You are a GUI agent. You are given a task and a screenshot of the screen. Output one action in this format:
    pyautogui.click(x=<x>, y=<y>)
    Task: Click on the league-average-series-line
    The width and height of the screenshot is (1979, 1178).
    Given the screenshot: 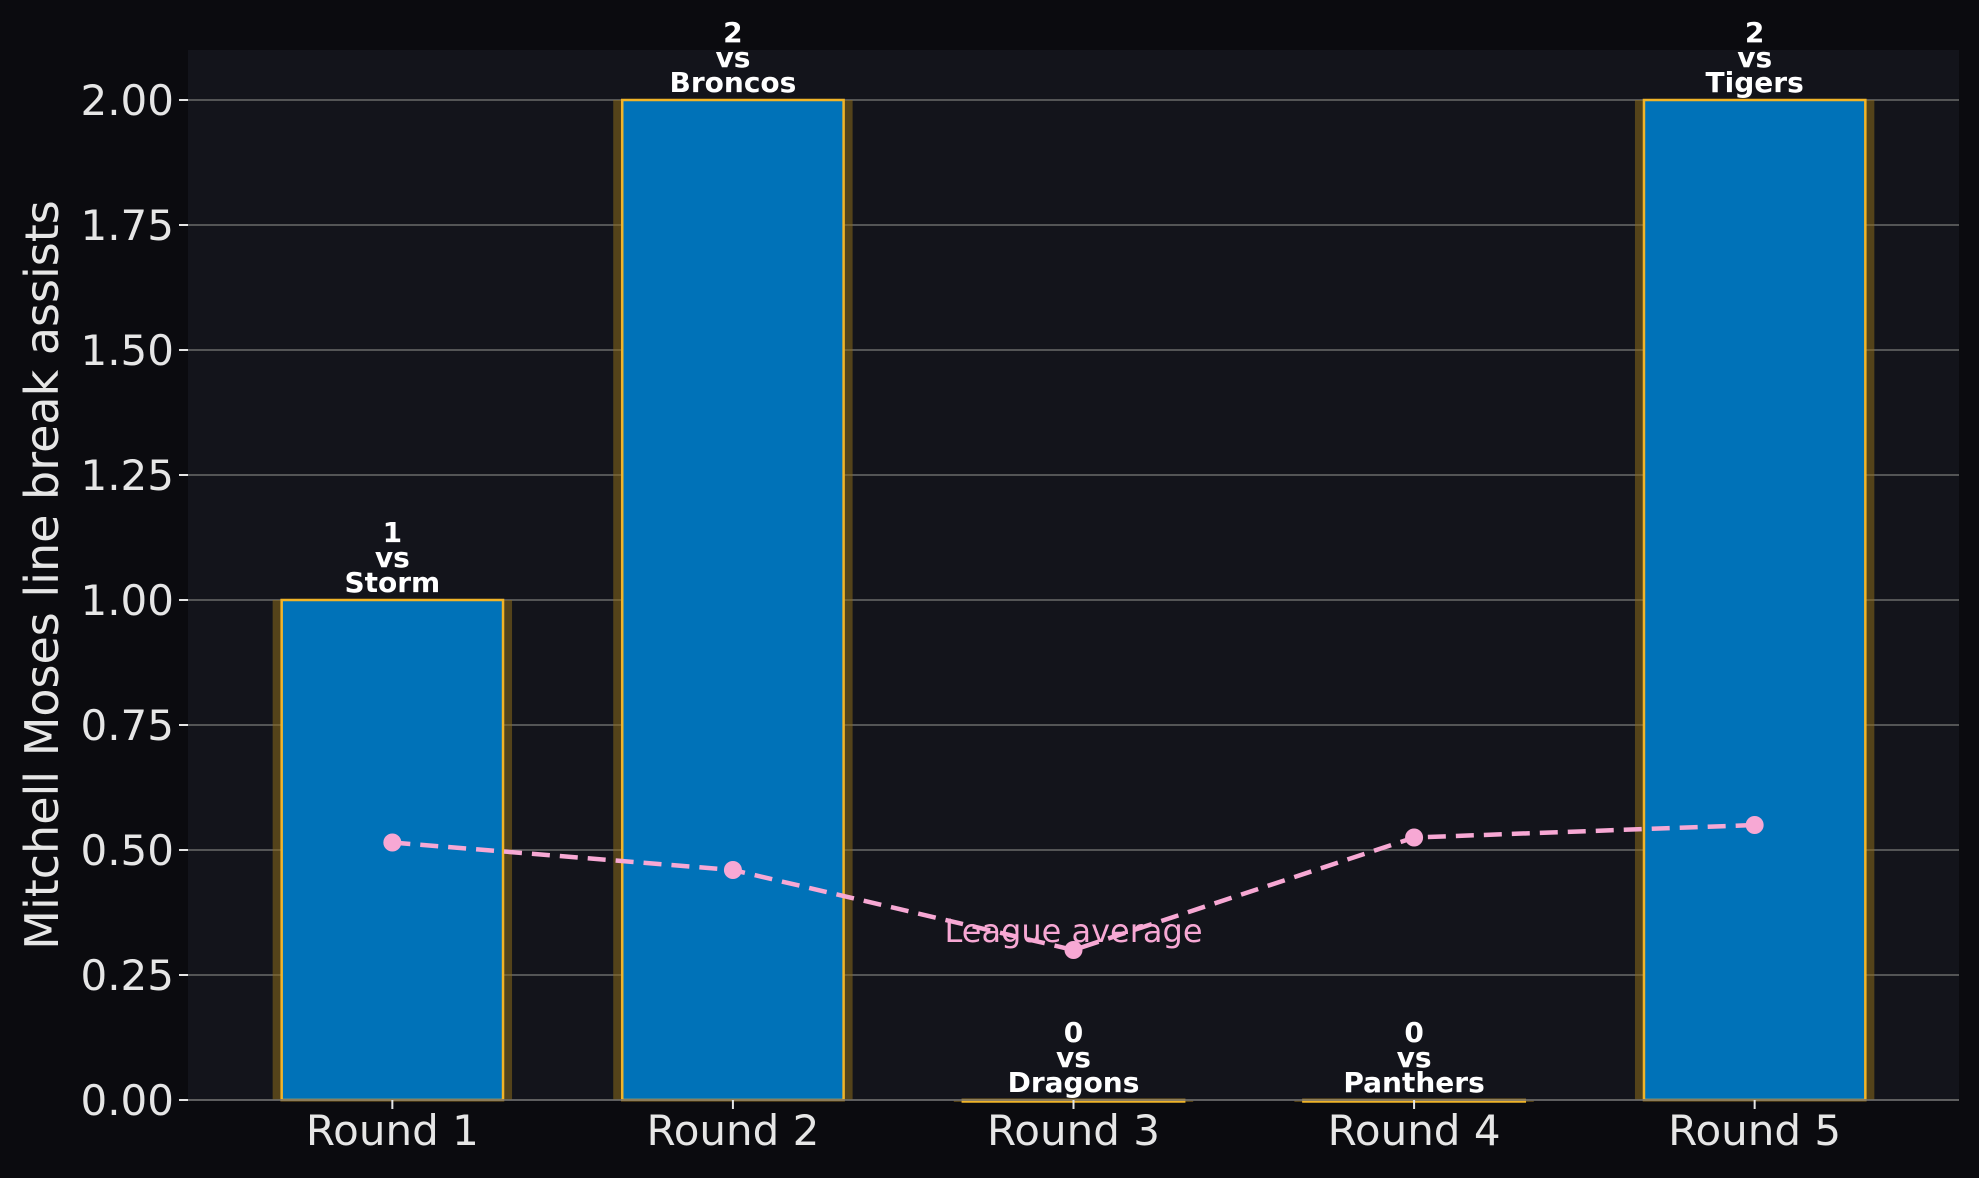 What is the action you would take?
    pyautogui.click(x=1073, y=887)
    